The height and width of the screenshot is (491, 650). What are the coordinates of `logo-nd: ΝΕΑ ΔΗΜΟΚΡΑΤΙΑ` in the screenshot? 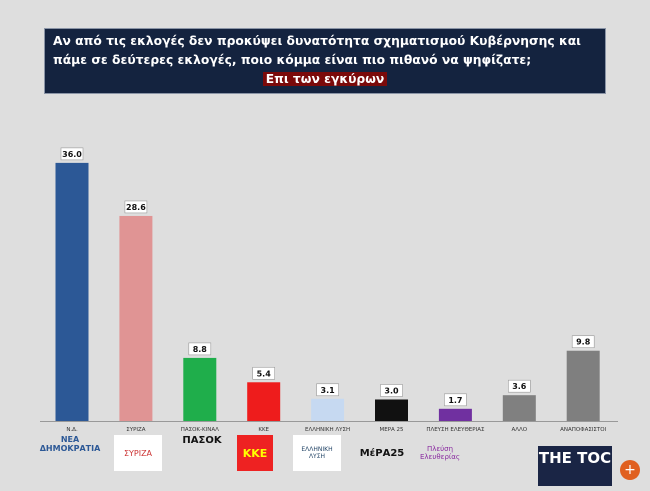 It's located at (70, 444).